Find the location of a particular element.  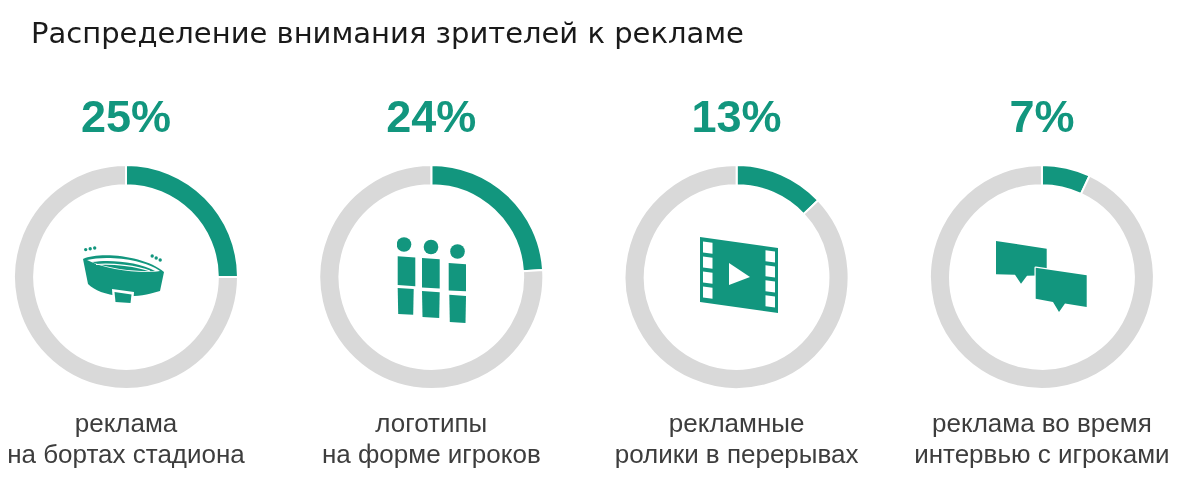

text: логотипы на форме игроков is located at coordinates (431, 438).